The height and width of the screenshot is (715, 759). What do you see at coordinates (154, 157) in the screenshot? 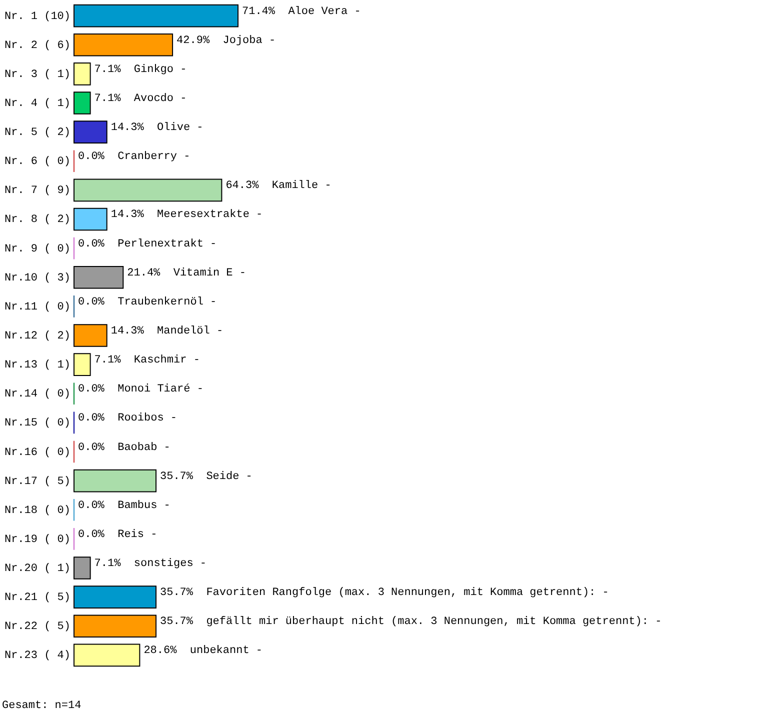
I see `annotation: Cranberry -` at bounding box center [154, 157].